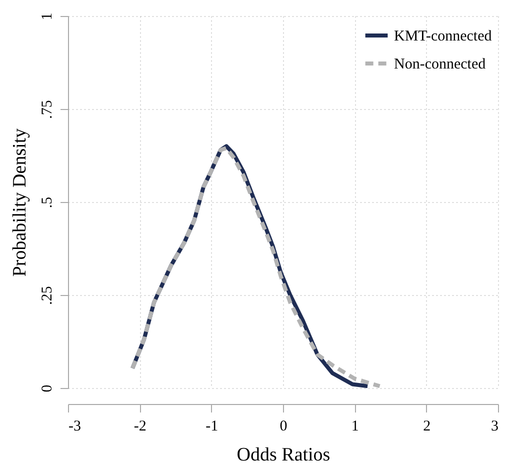 Image resolution: width=517 pixels, height=470 pixels. I want to click on x-tick-label: -2, so click(140, 426).